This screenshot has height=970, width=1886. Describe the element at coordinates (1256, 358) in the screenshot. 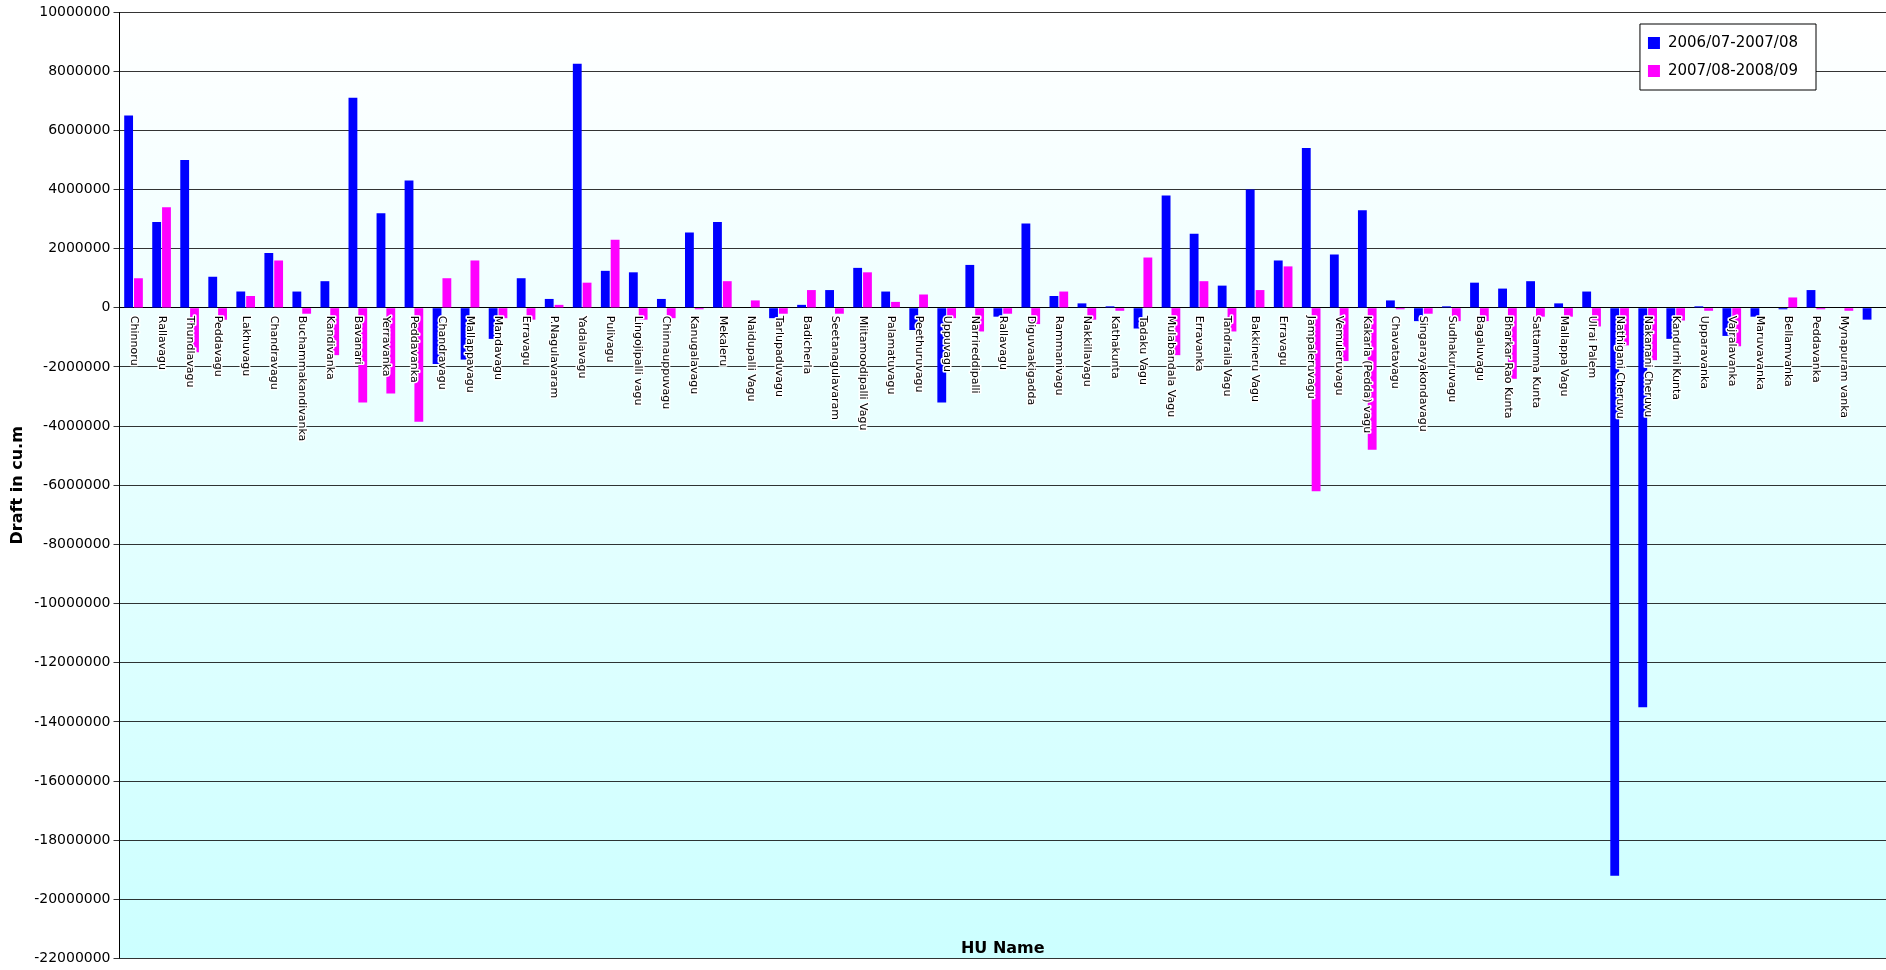

I see `x-tick-label: Bakkineru Vagu` at that location.